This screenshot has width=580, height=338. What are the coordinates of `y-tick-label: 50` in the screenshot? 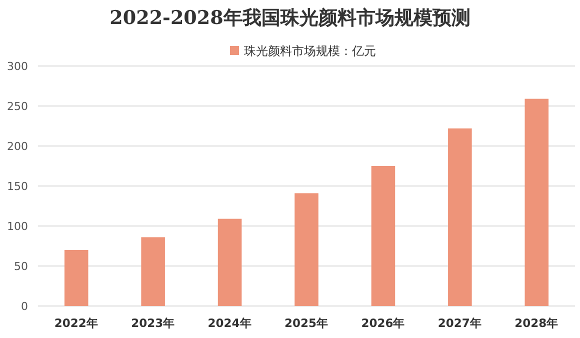 It's located at (21, 266).